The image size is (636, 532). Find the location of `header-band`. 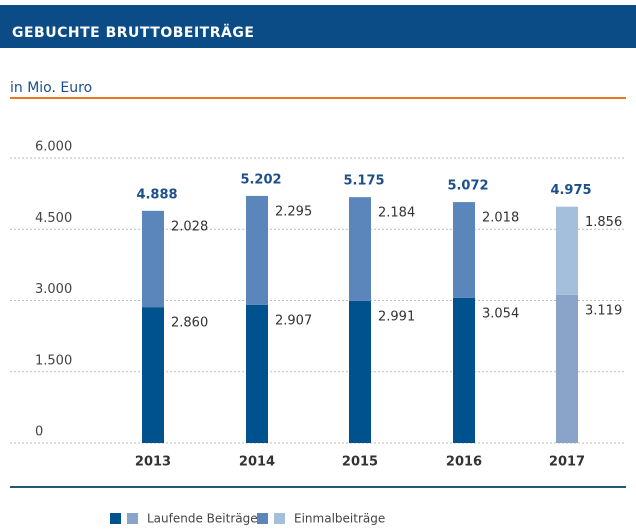

header-band is located at coordinates (318, 26).